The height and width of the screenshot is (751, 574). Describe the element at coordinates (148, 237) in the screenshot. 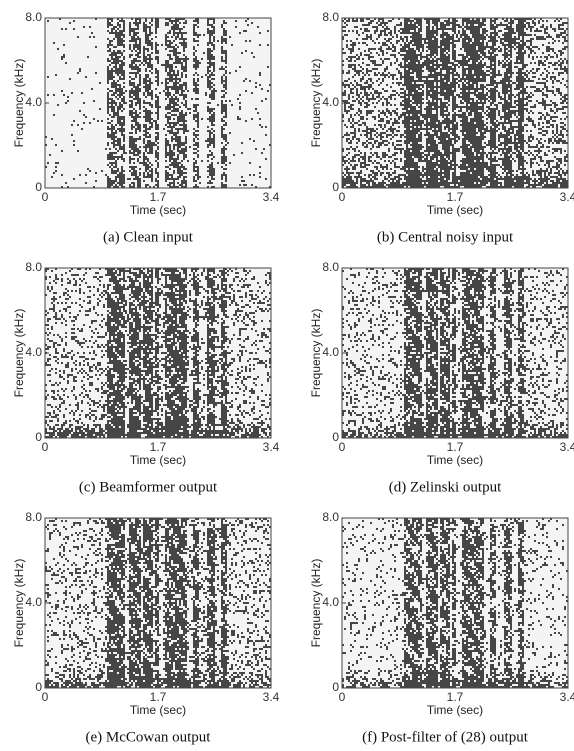

I see `caption: (a) Clean input` at that location.